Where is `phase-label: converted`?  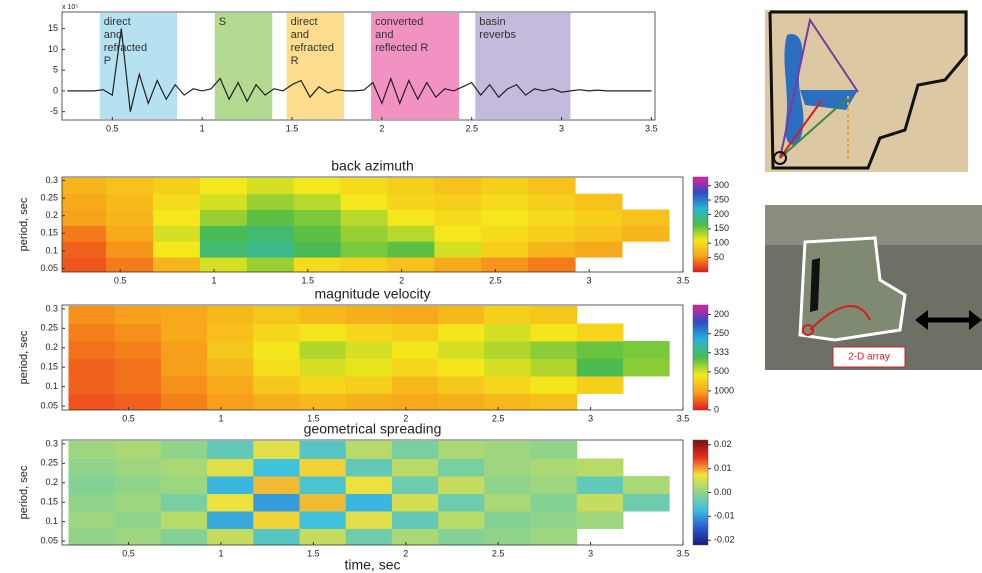 phase-label: converted is located at coordinates (399, 22).